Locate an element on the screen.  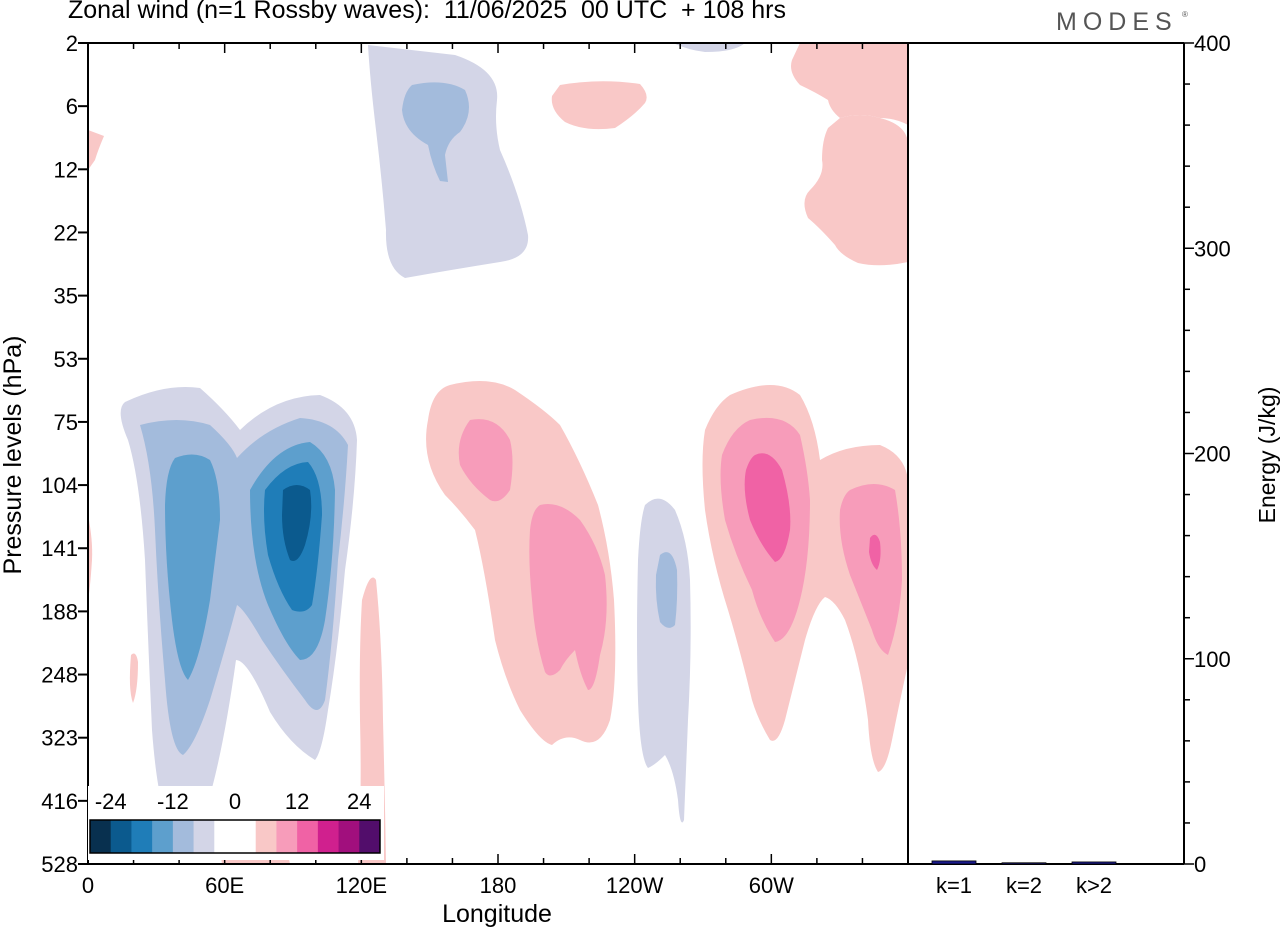
pressure-tick-label: 12 is located at coordinates (66, 169).